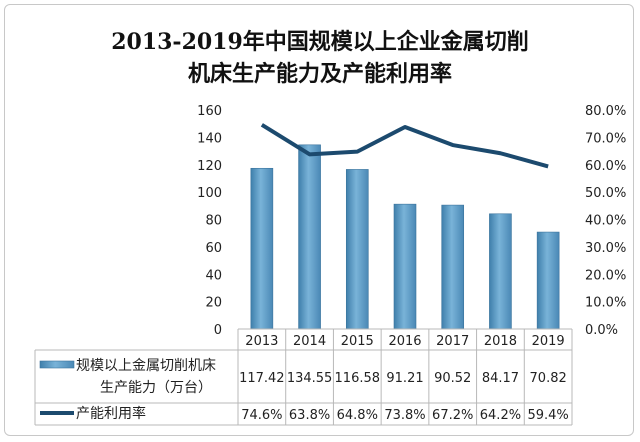  I want to click on legend-label-capacity: 规模以上金属切削机床, so click(146, 366).